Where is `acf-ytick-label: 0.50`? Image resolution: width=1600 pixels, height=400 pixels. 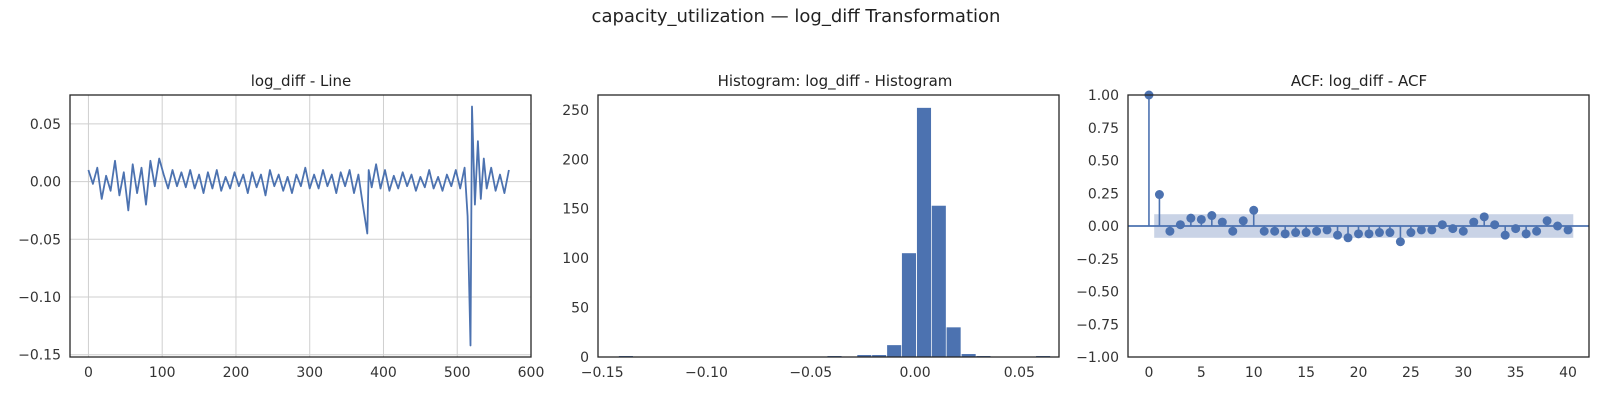
acf-ytick-label: 0.50 is located at coordinates (1103, 162).